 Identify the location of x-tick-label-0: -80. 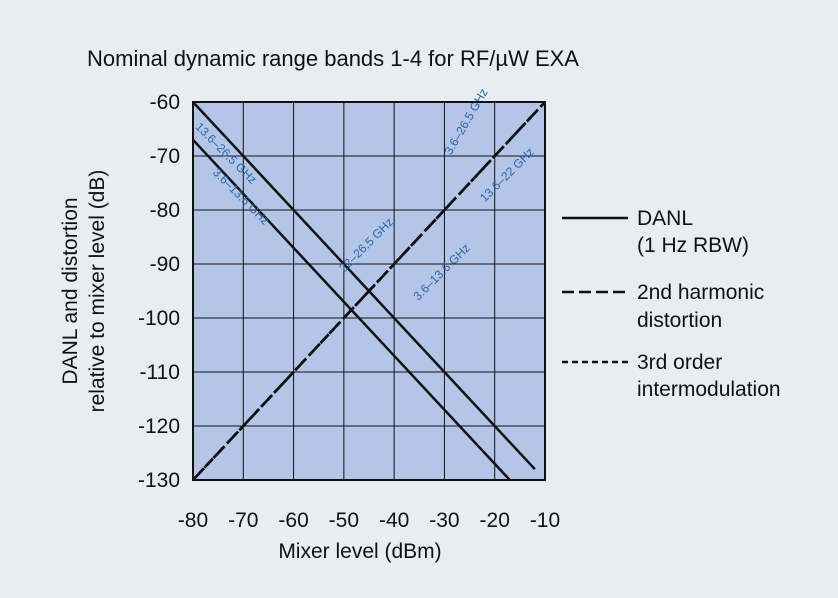
(193, 520).